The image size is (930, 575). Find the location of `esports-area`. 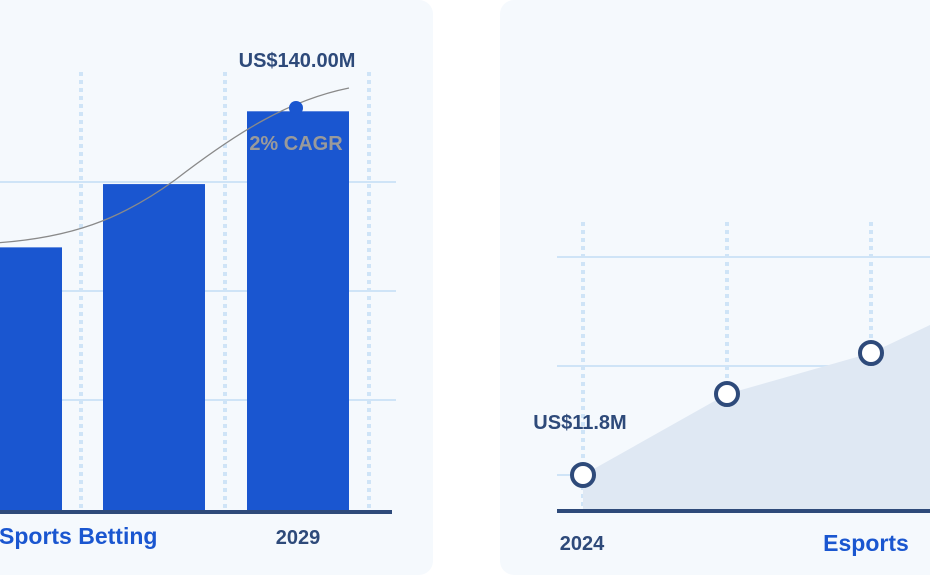

esports-area is located at coordinates (756, 417).